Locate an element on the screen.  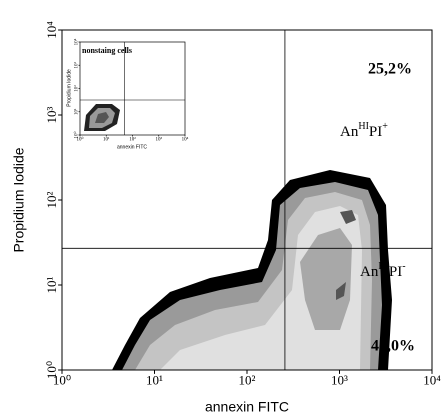
percentage-annotation: 43,0% is located at coordinates (393, 346).